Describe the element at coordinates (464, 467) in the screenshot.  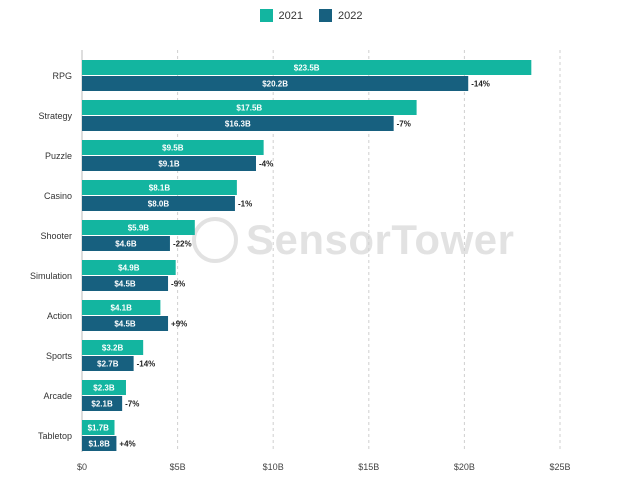
I see `x-tick-label: $20B` at that location.